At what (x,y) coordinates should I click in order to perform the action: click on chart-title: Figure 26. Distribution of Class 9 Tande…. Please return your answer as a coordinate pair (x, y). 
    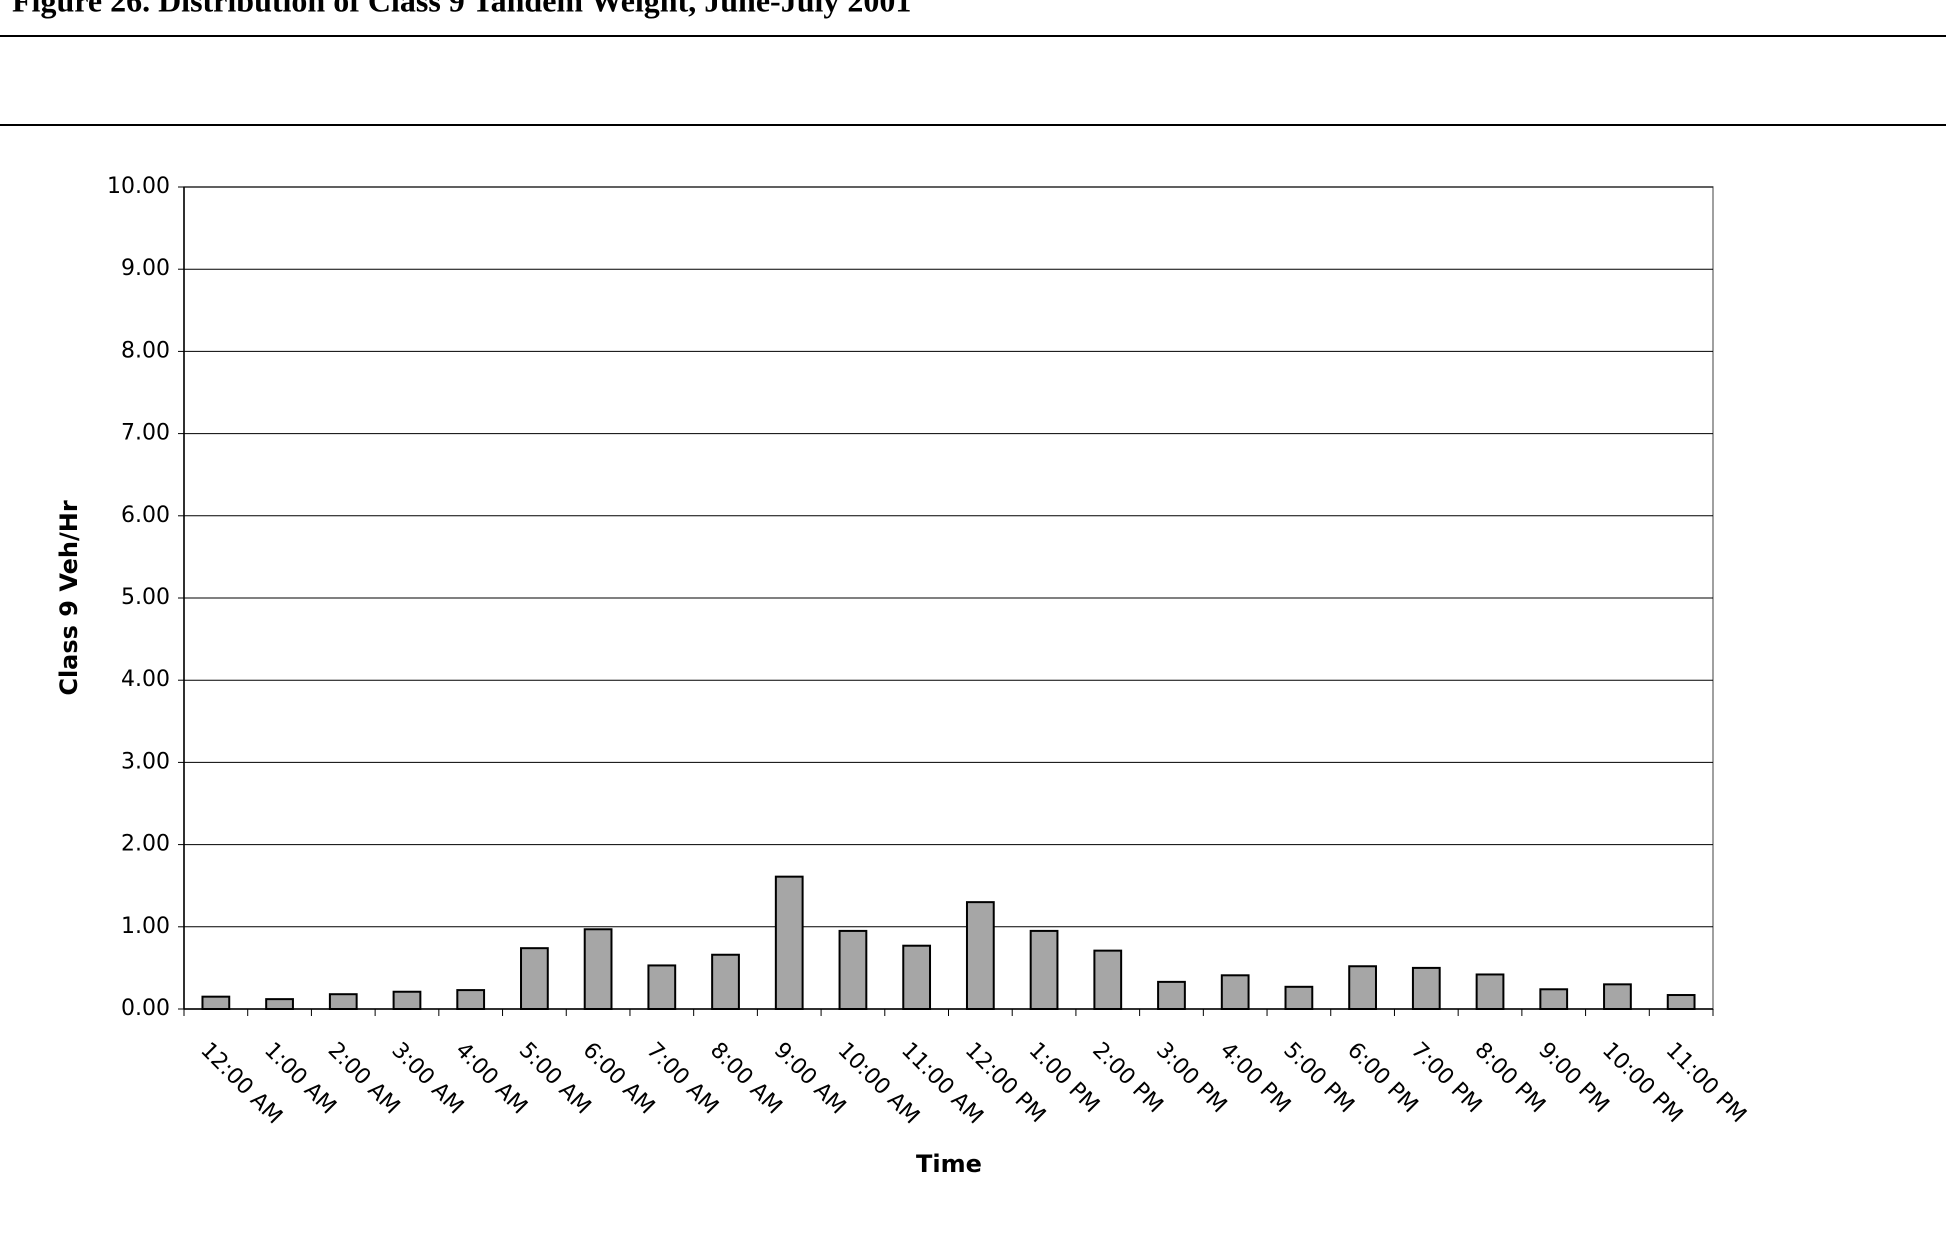
    Looking at the image, I should click on (461, 9).